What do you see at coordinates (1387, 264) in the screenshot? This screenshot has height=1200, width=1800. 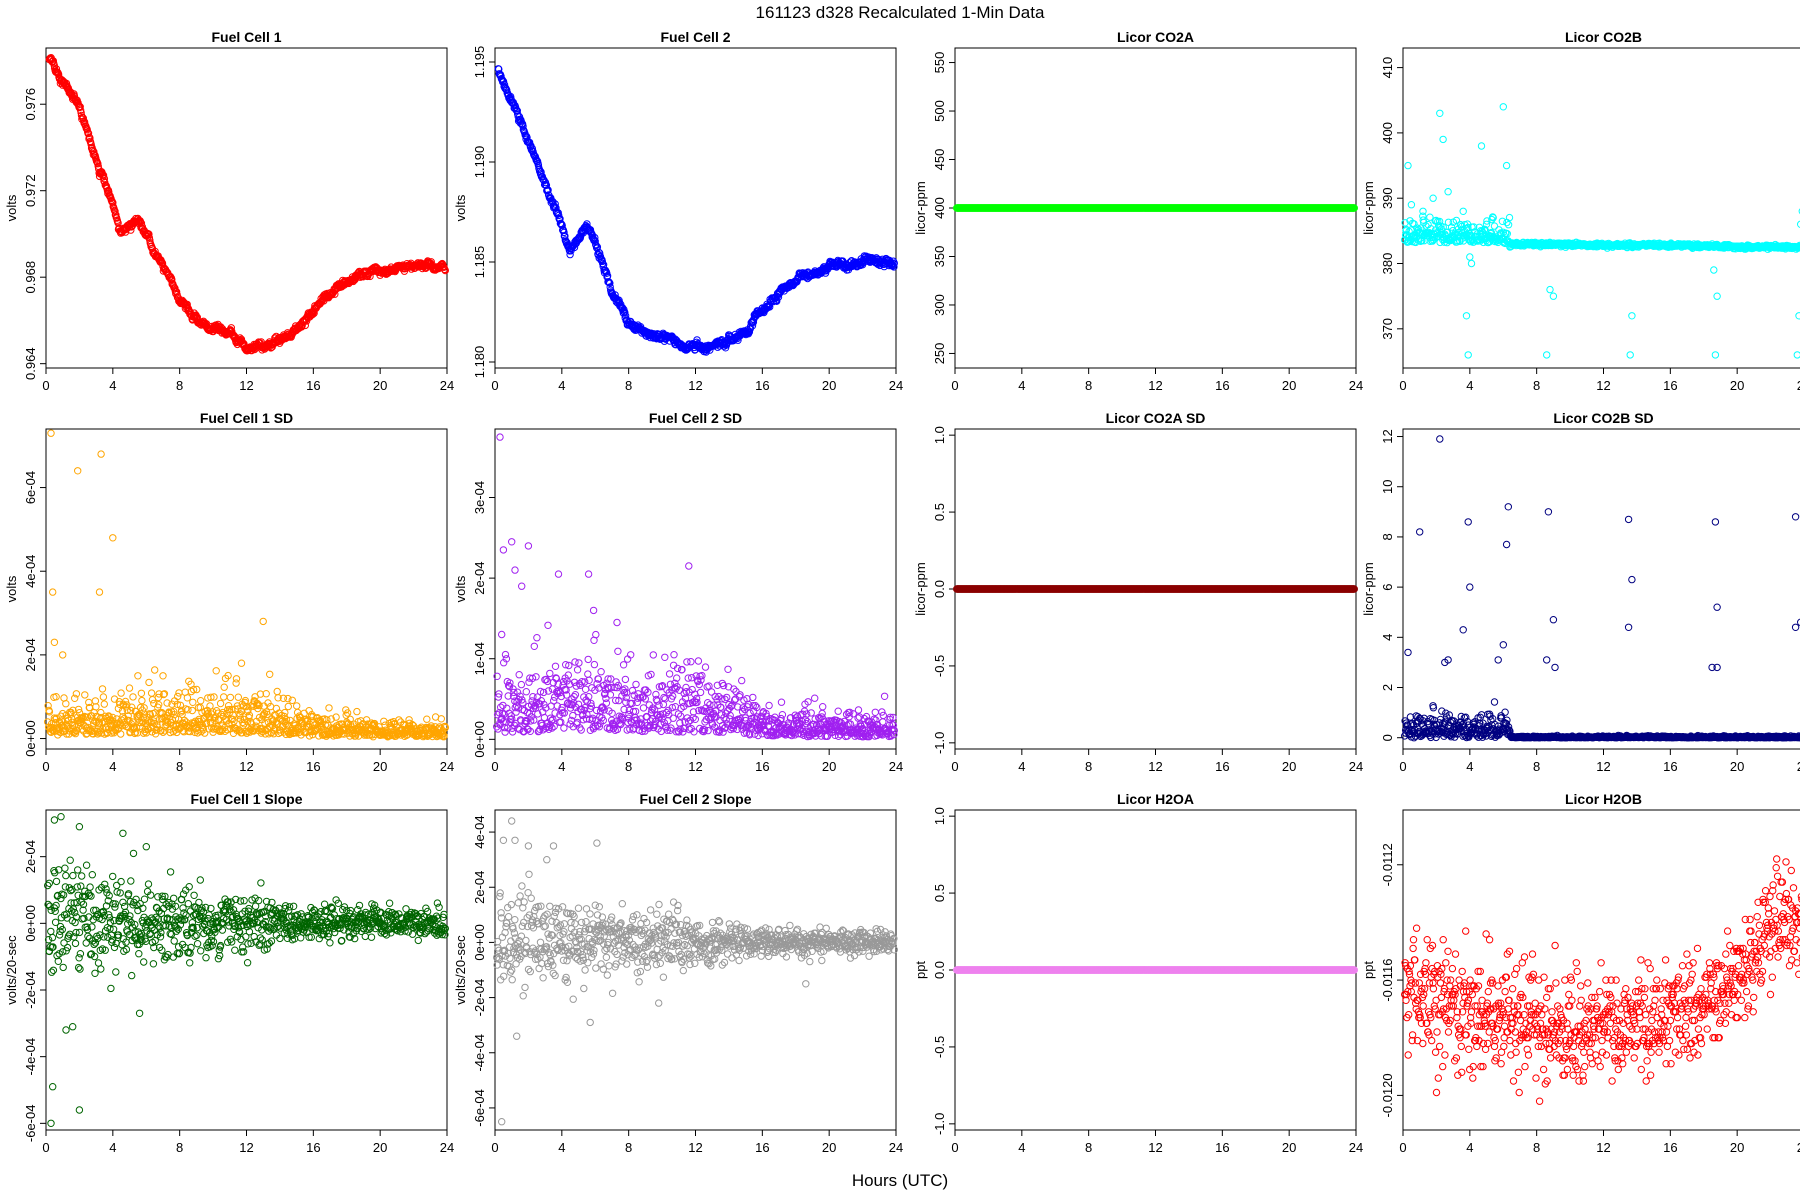 I see `y-tick-label: 380` at bounding box center [1387, 264].